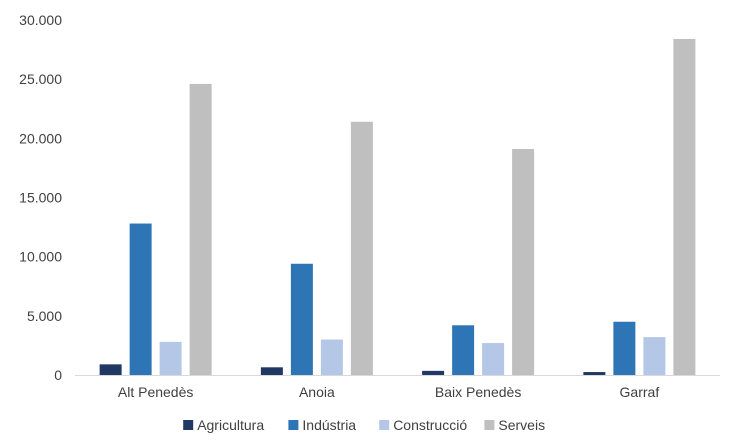 This screenshot has height=446, width=732. What do you see at coordinates (293, 425) in the screenshot?
I see `legend-swatch-indústria` at bounding box center [293, 425].